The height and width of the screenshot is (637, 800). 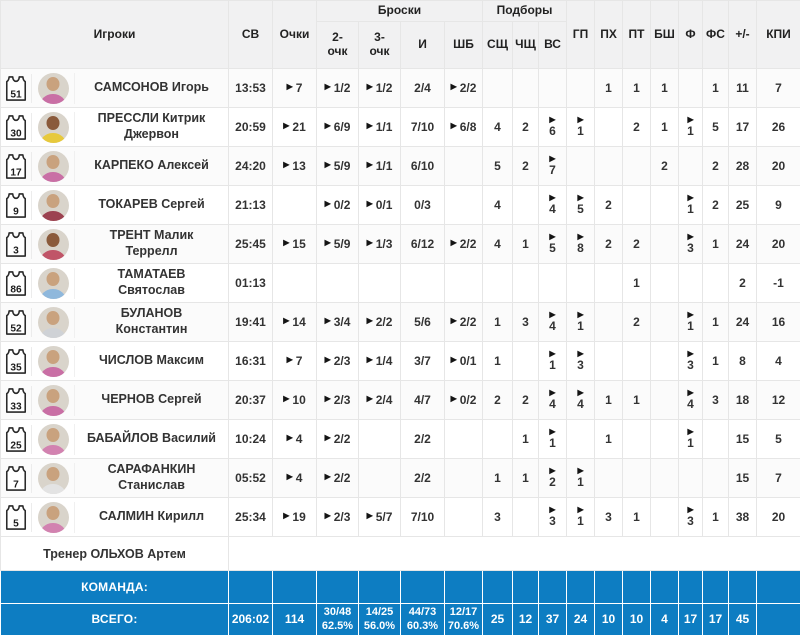 What do you see at coordinates (379, 400) in the screenshot?
I see `stat-p3: ▶ 2/4` at bounding box center [379, 400].